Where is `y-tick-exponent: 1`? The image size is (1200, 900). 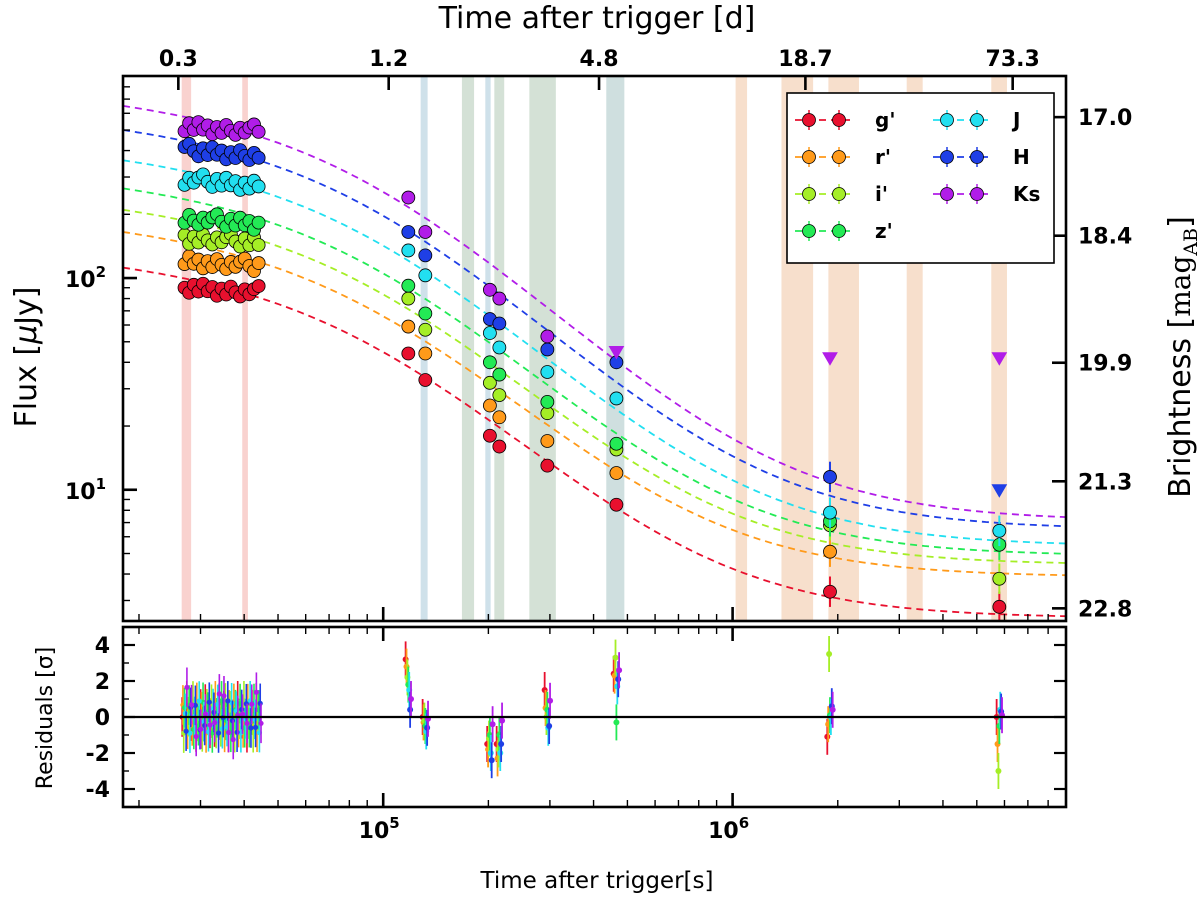
y-tick-exponent: 1 is located at coordinates (101, 484).